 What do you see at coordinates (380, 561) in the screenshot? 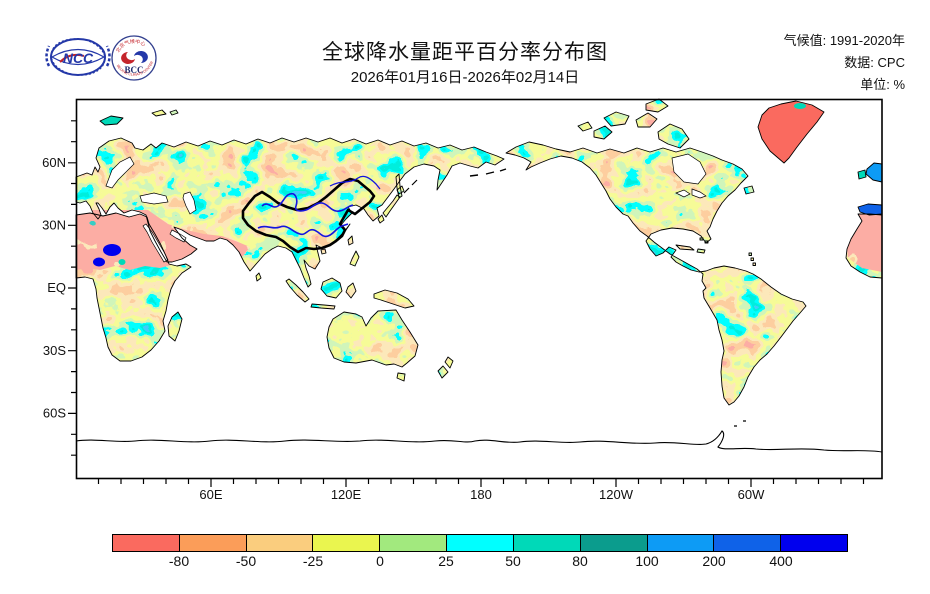
I see `colorbar-tick: 0` at bounding box center [380, 561].